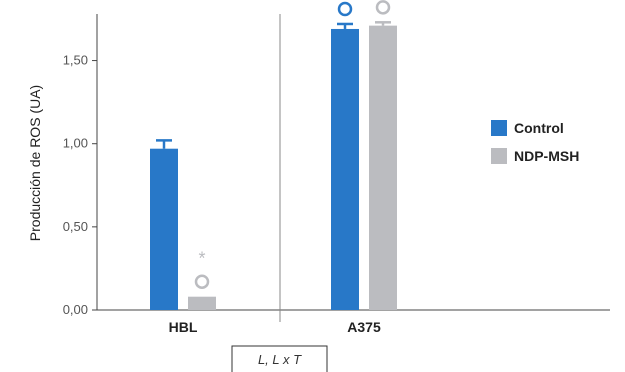  I want to click on significance-circle-NDP-MSH-A375, so click(383, 7).